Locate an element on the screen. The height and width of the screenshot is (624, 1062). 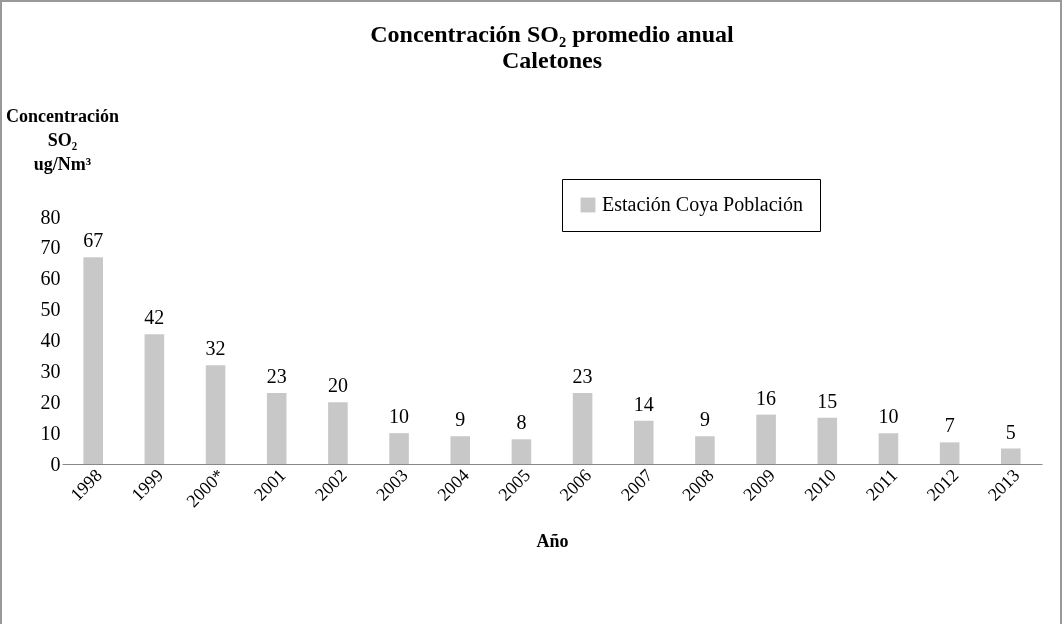
data-label: 7 is located at coordinates (949, 425).